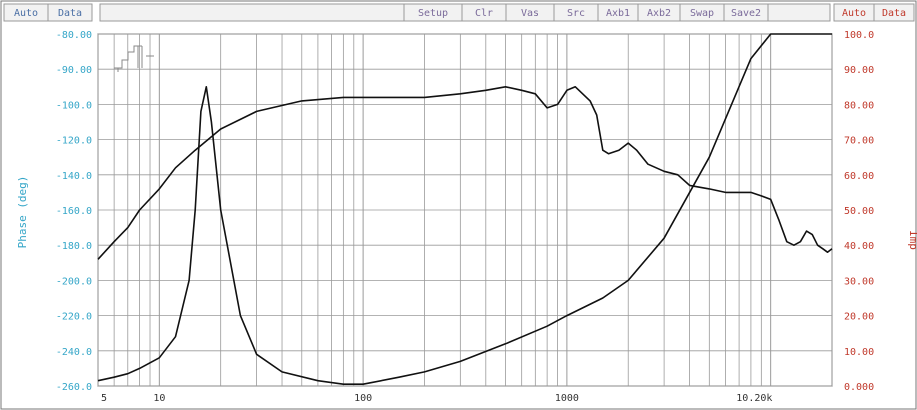 The width and height of the screenshot is (917, 410). Describe the element at coordinates (859, 35) in the screenshot. I see `right-tick-label: 100.0` at that location.